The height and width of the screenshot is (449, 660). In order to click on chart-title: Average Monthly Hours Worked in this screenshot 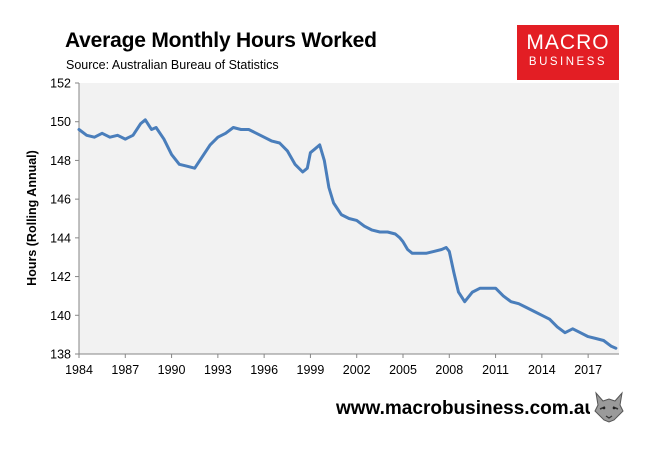, I will do `click(221, 40)`.